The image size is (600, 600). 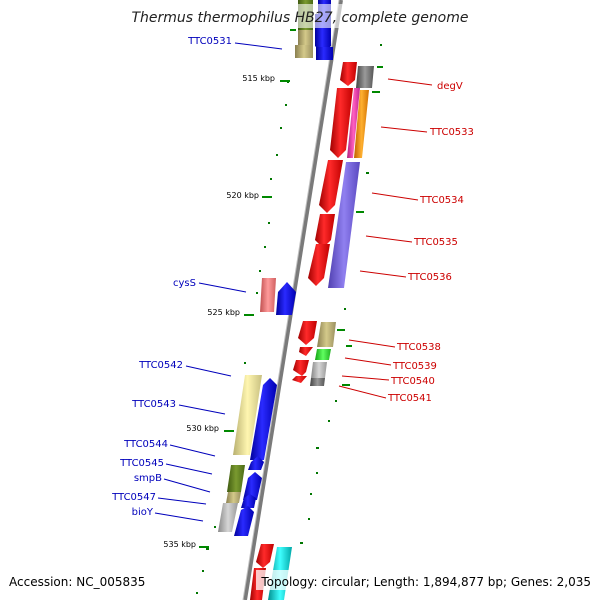 I want to click on gene-label: degV, so click(x=450, y=86).